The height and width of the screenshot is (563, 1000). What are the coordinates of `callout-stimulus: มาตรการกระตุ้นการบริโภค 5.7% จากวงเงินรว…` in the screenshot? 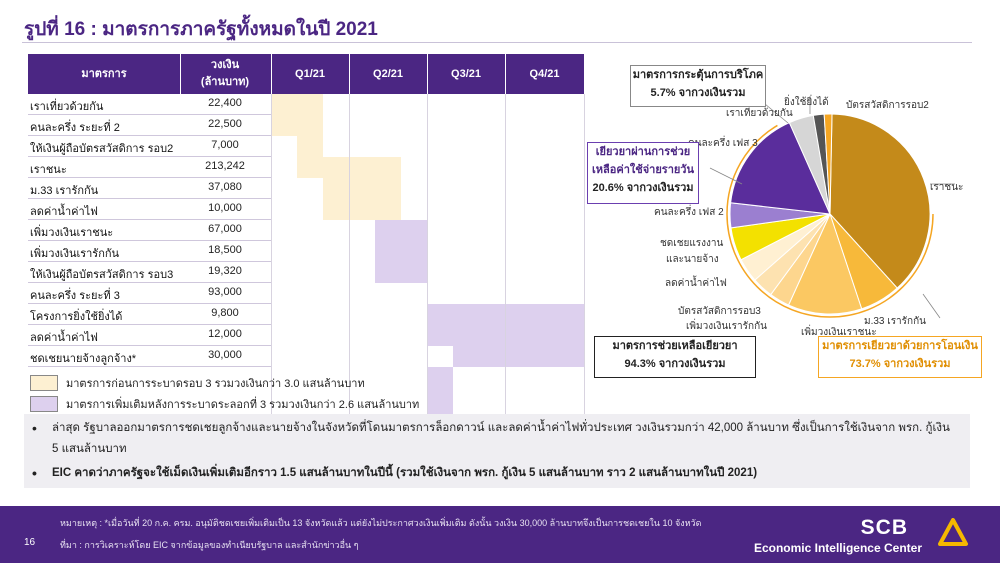 It's located at (698, 86).